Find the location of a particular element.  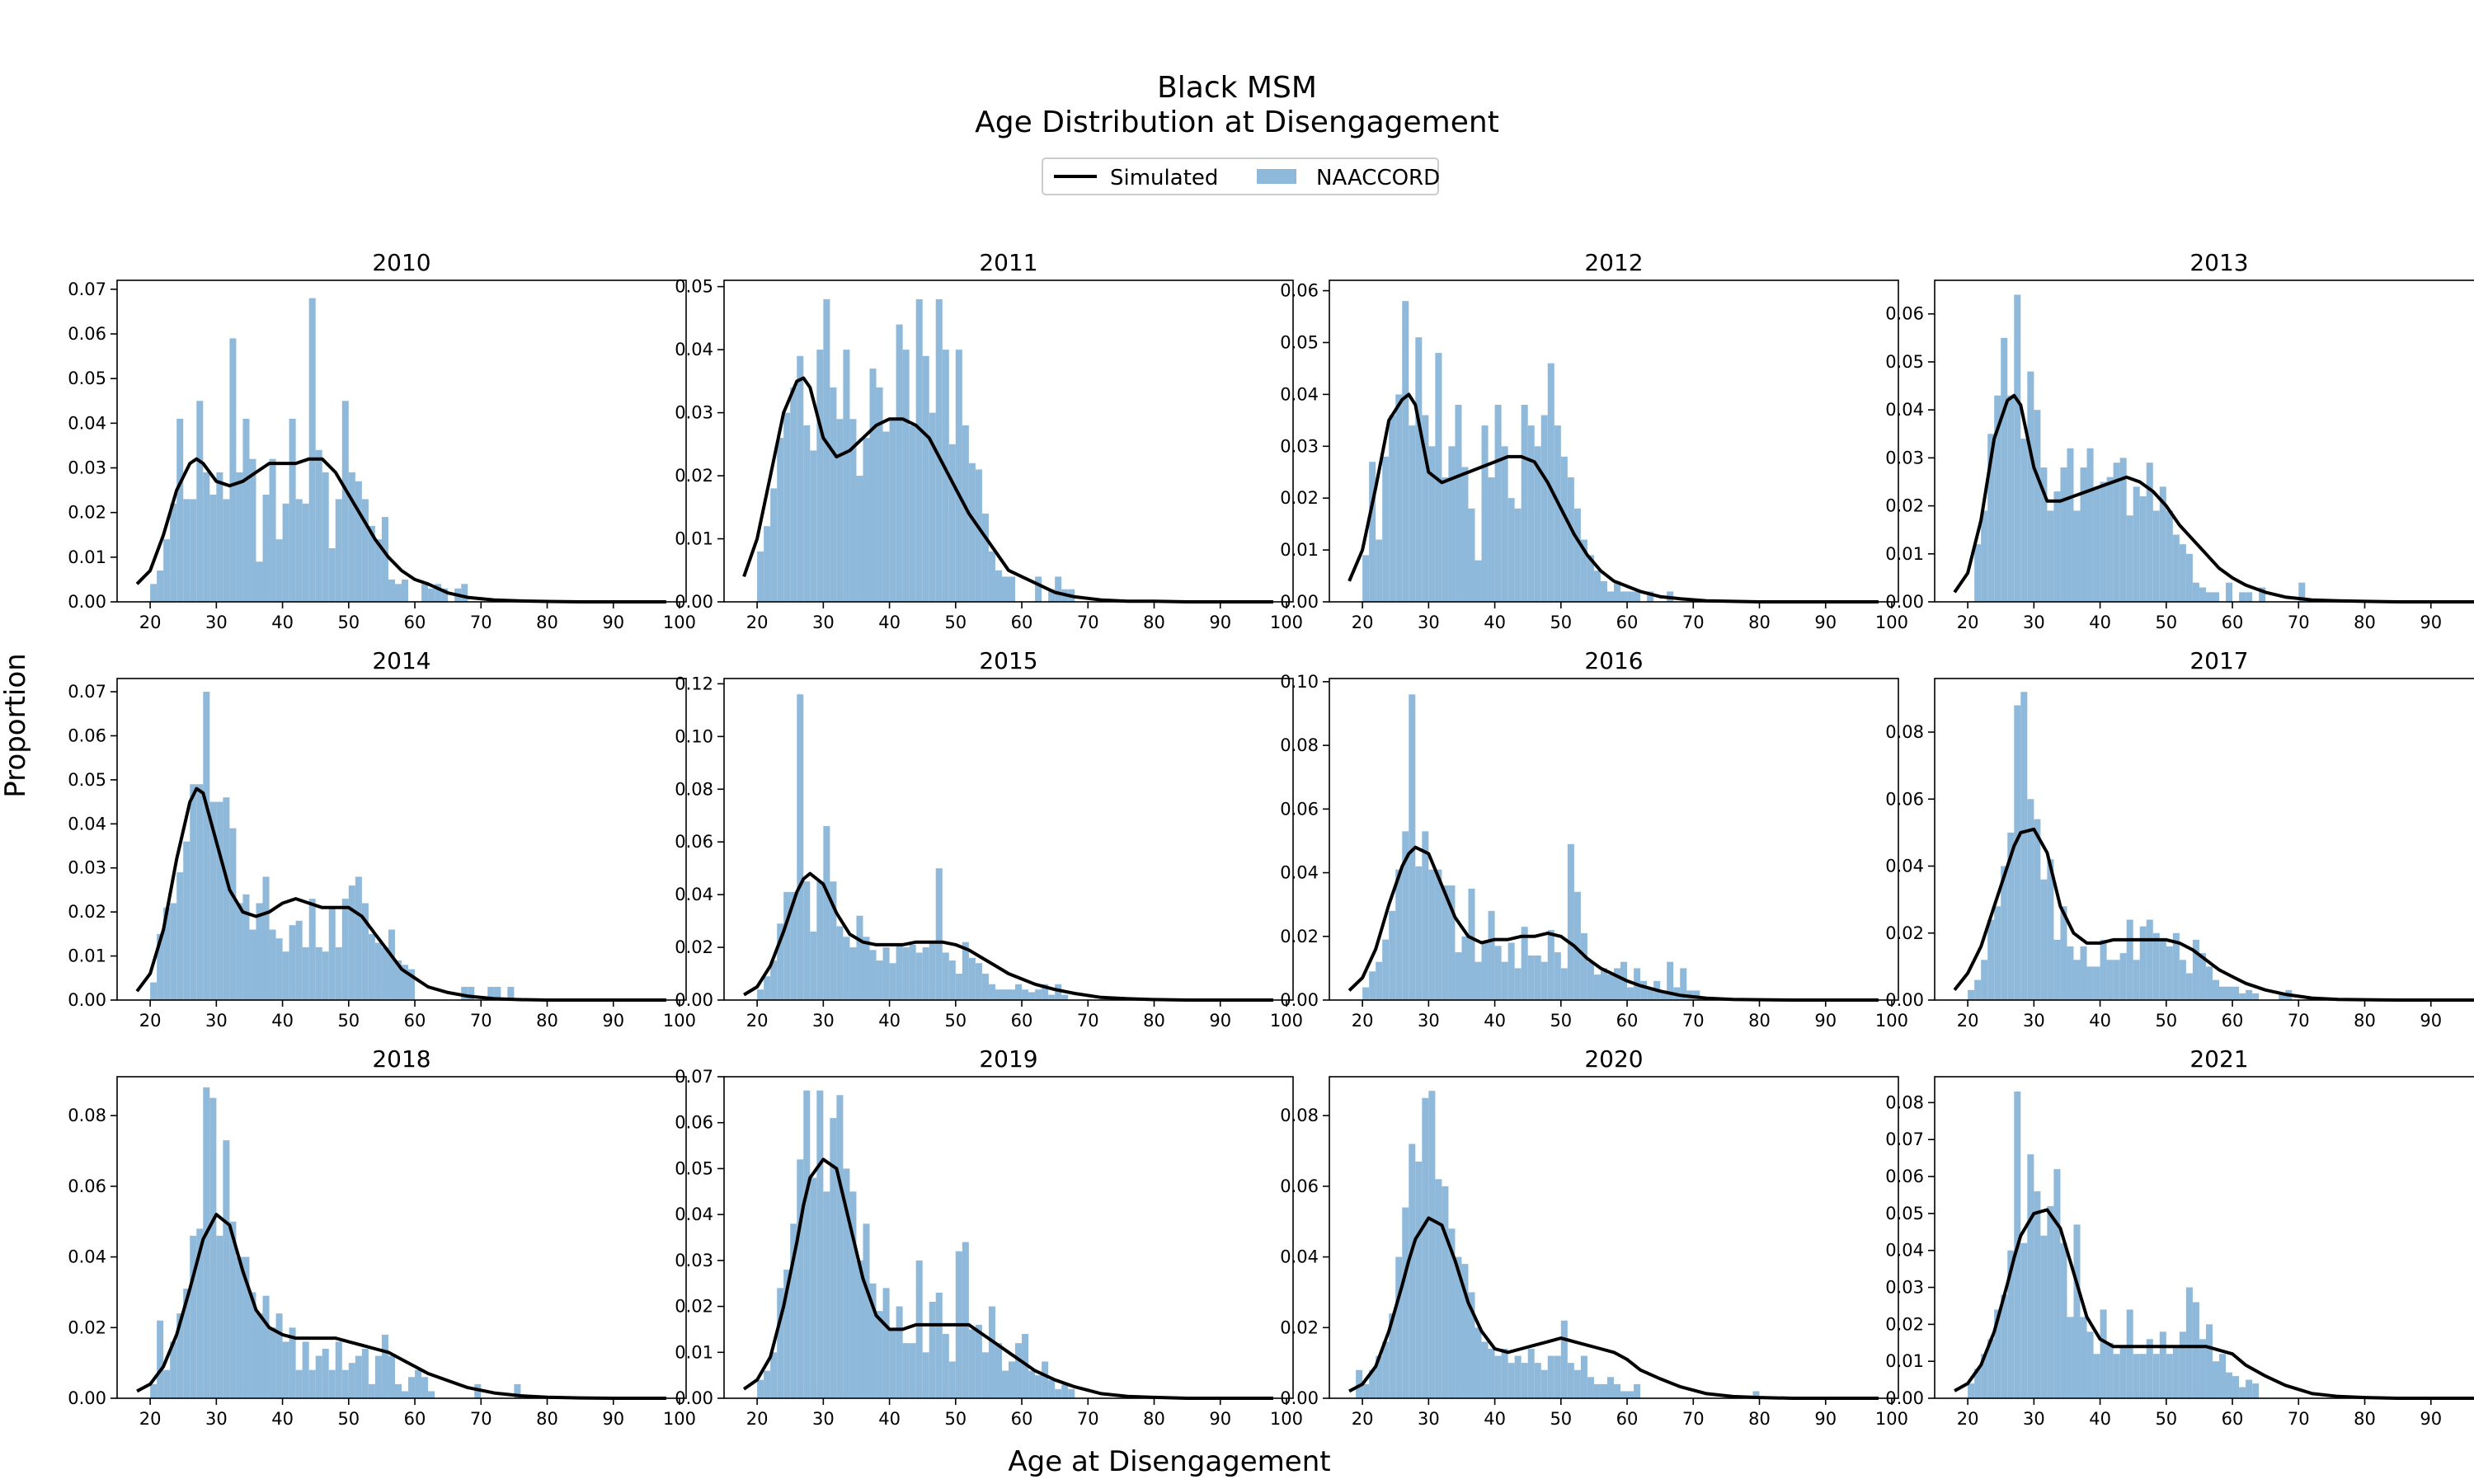

y-tick-label: 0.00 is located at coordinates (1904, 1398).